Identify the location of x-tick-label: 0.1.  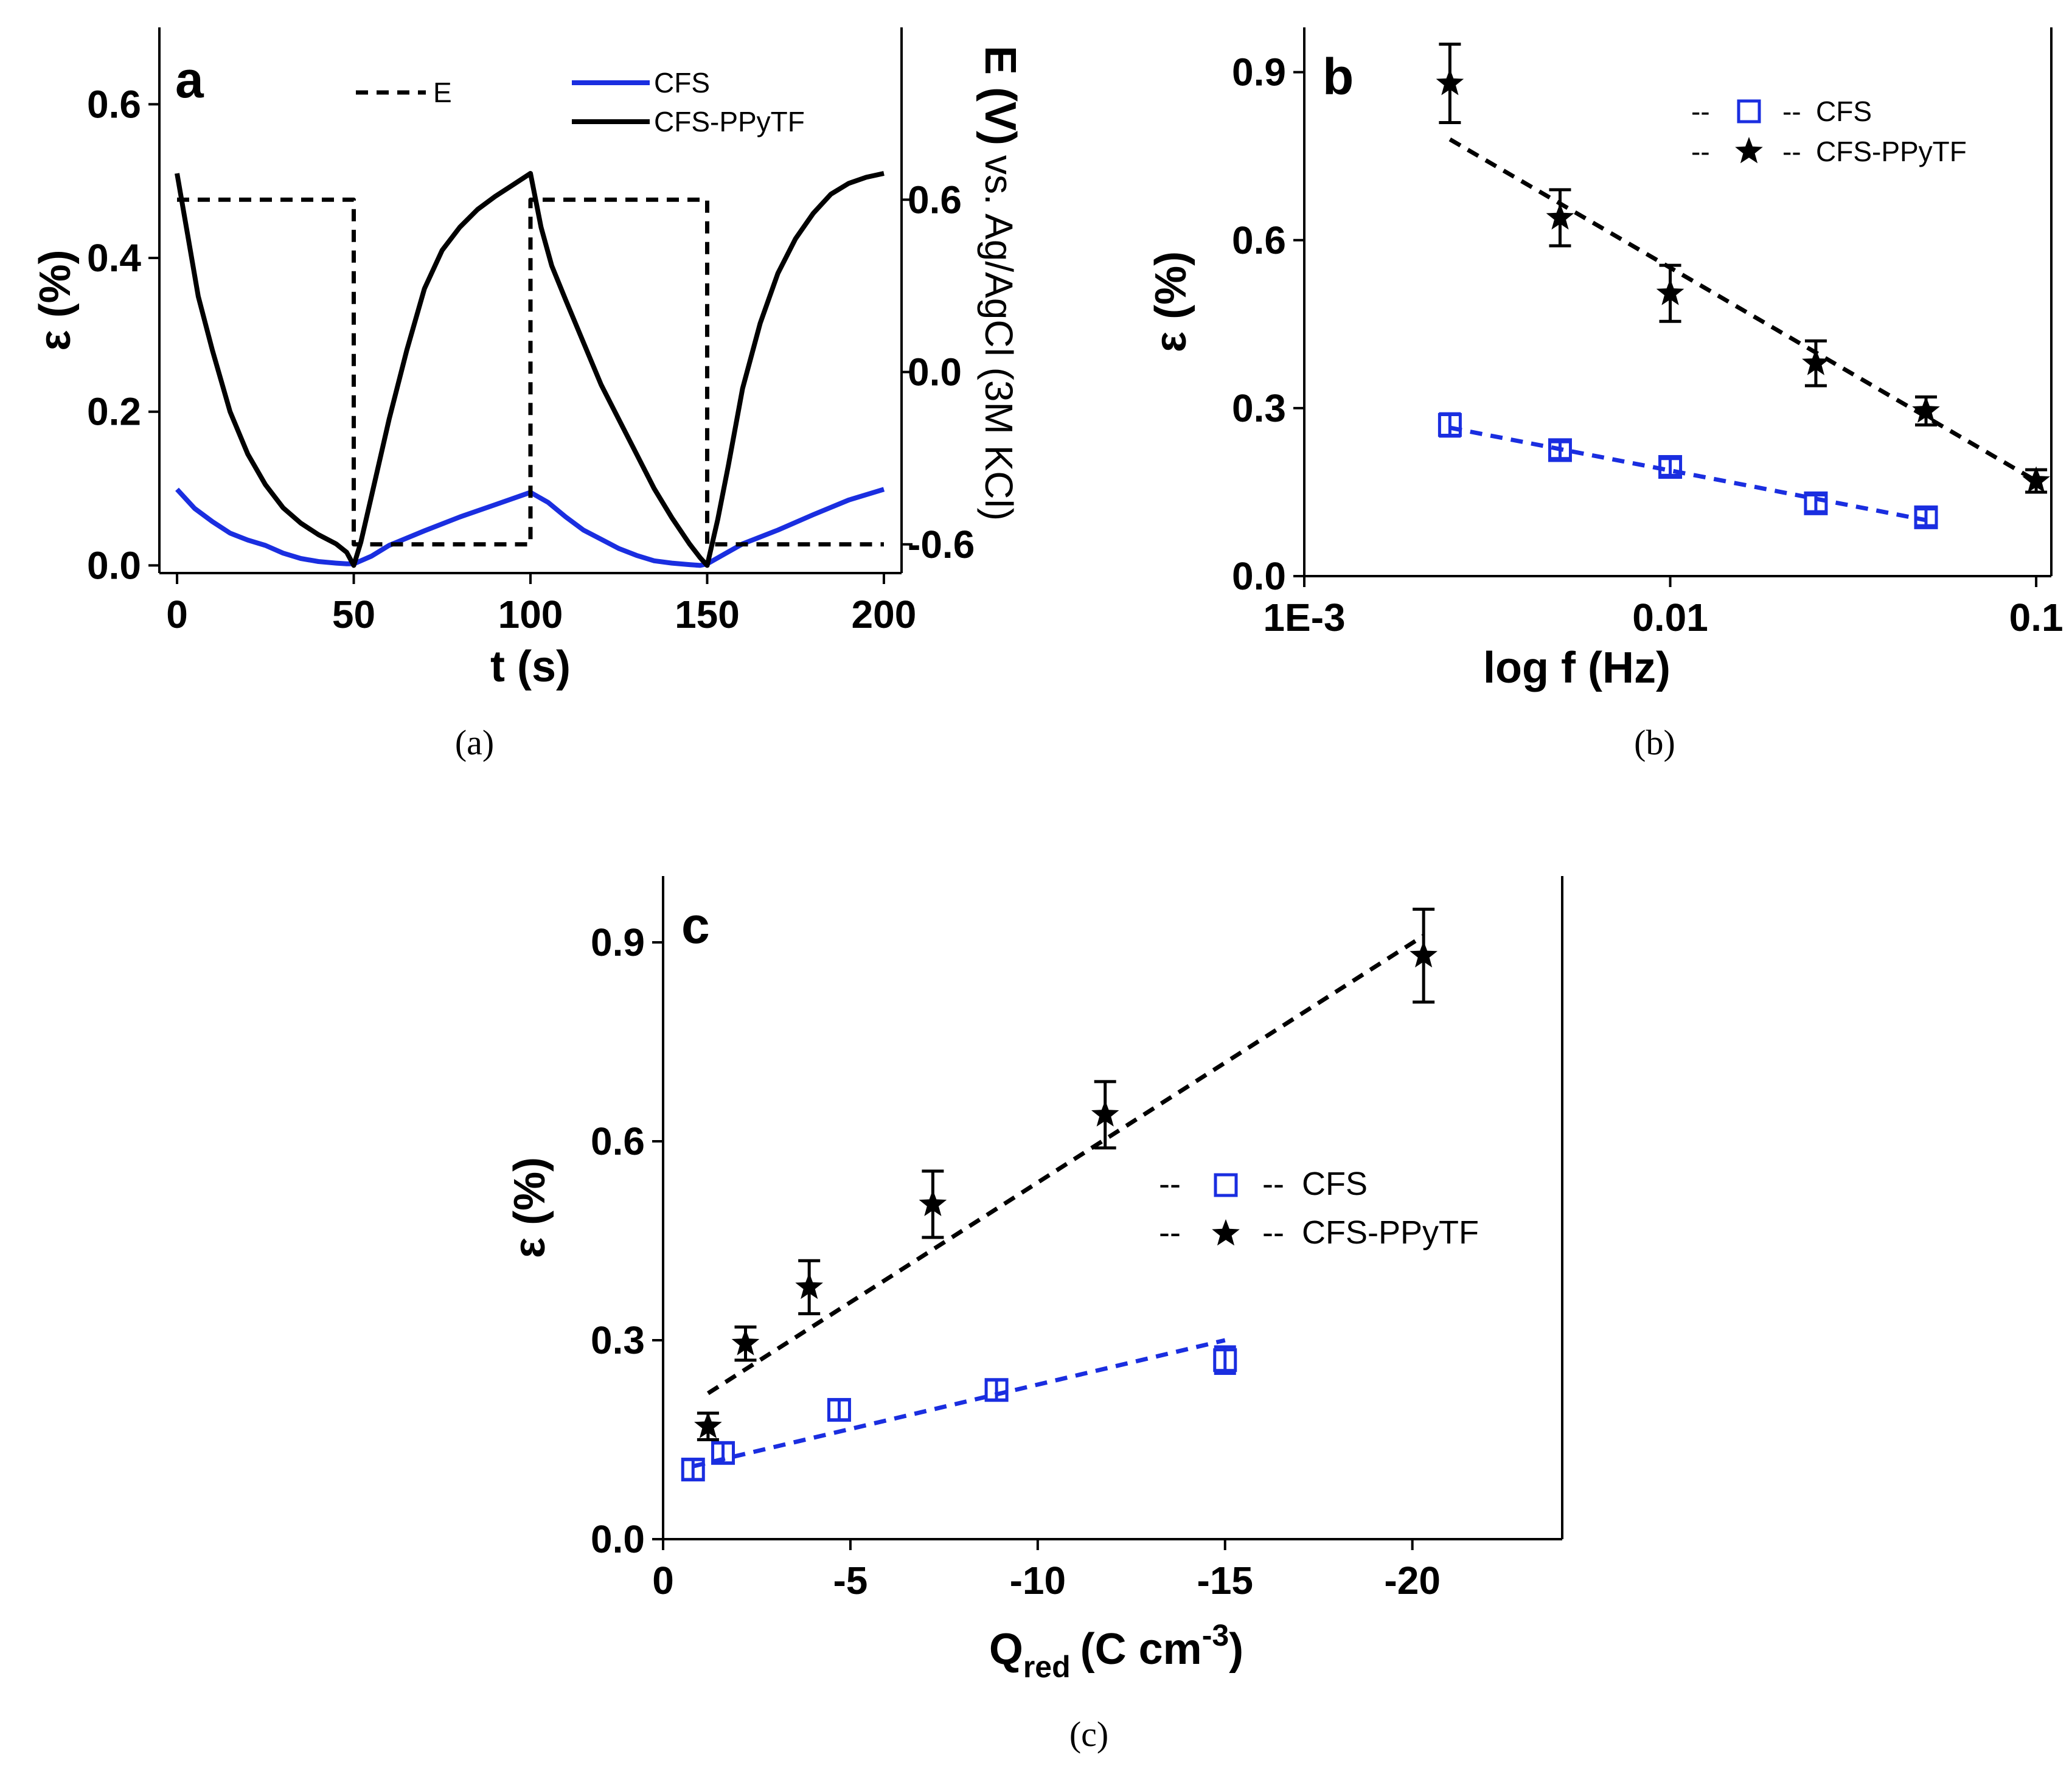
(2036, 617).